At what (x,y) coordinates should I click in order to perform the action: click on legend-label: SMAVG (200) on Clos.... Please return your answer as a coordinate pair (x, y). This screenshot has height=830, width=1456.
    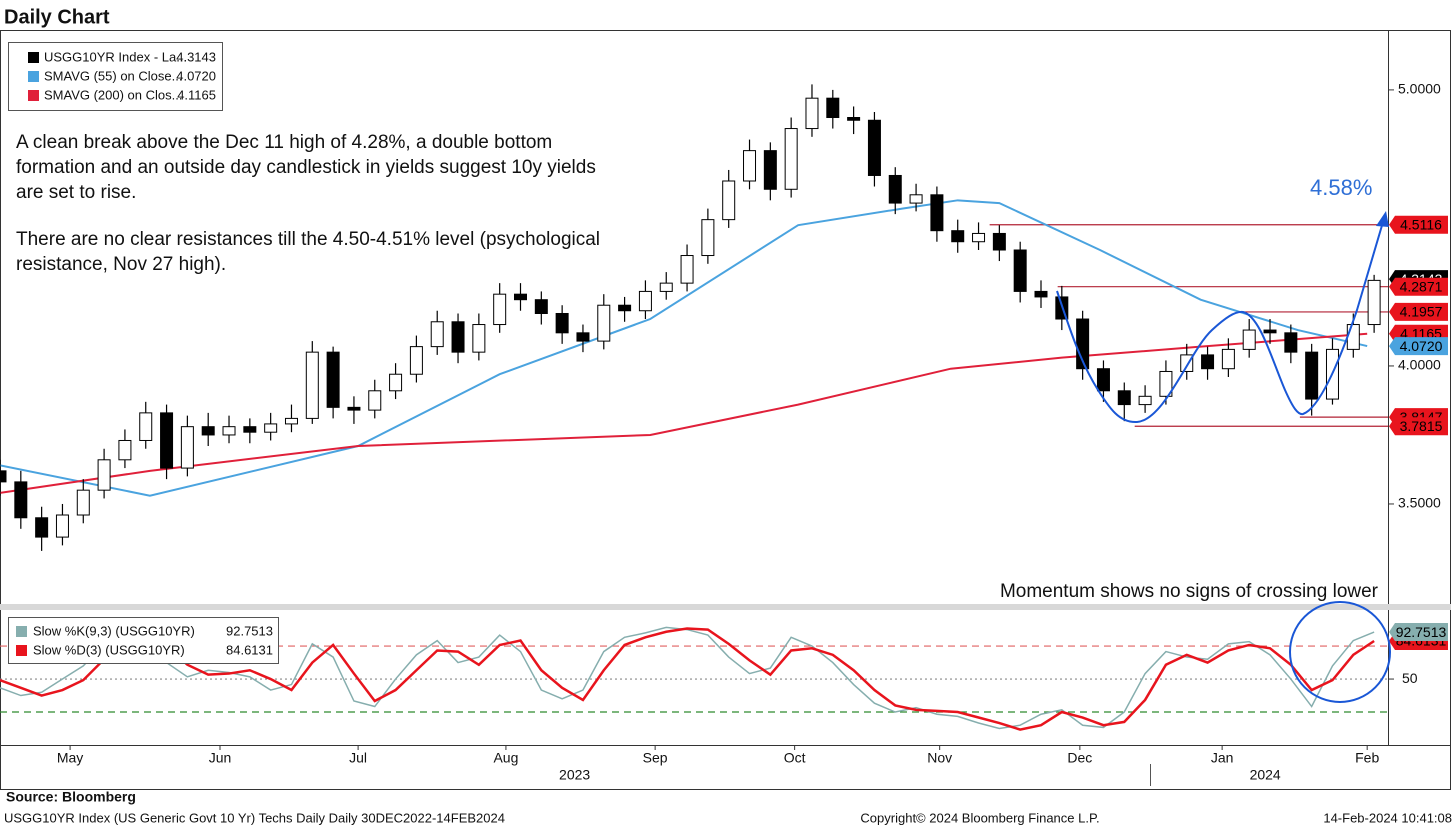
    Looking at the image, I should click on (113, 94).